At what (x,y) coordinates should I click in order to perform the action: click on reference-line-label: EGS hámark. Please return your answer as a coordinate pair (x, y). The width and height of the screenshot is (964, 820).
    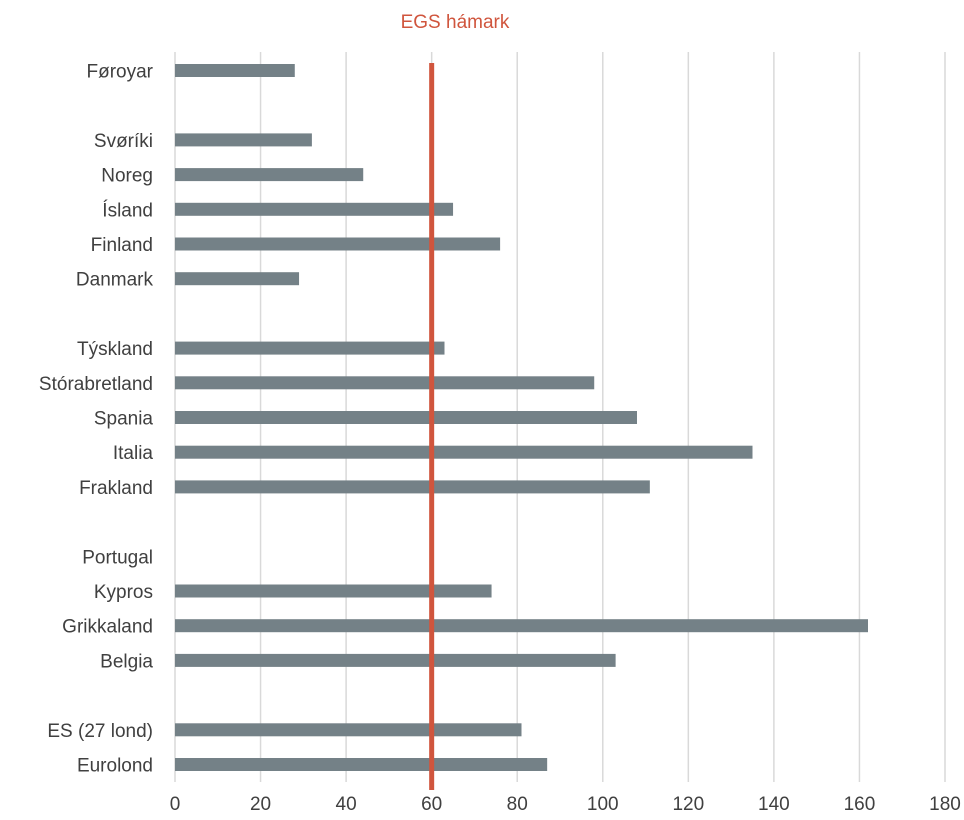
    Looking at the image, I should click on (455, 22).